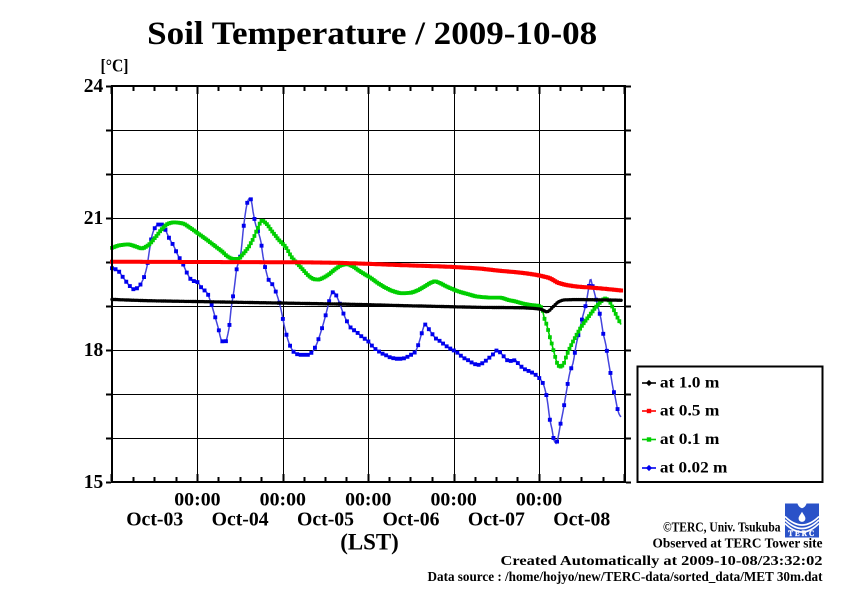 The width and height of the screenshot is (842, 600). I want to click on svg-text: Oct-08, so click(581, 520).